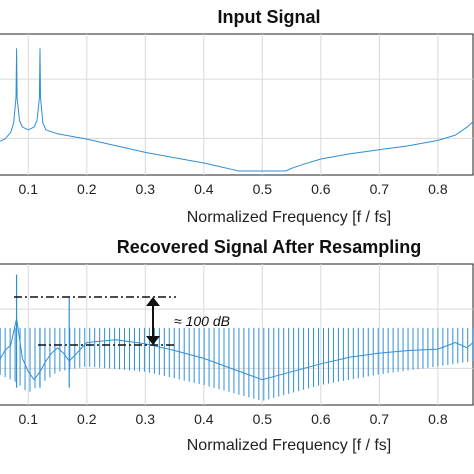 Image resolution: width=474 pixels, height=474 pixels. I want to click on arrow-up-icon, so click(153, 301).